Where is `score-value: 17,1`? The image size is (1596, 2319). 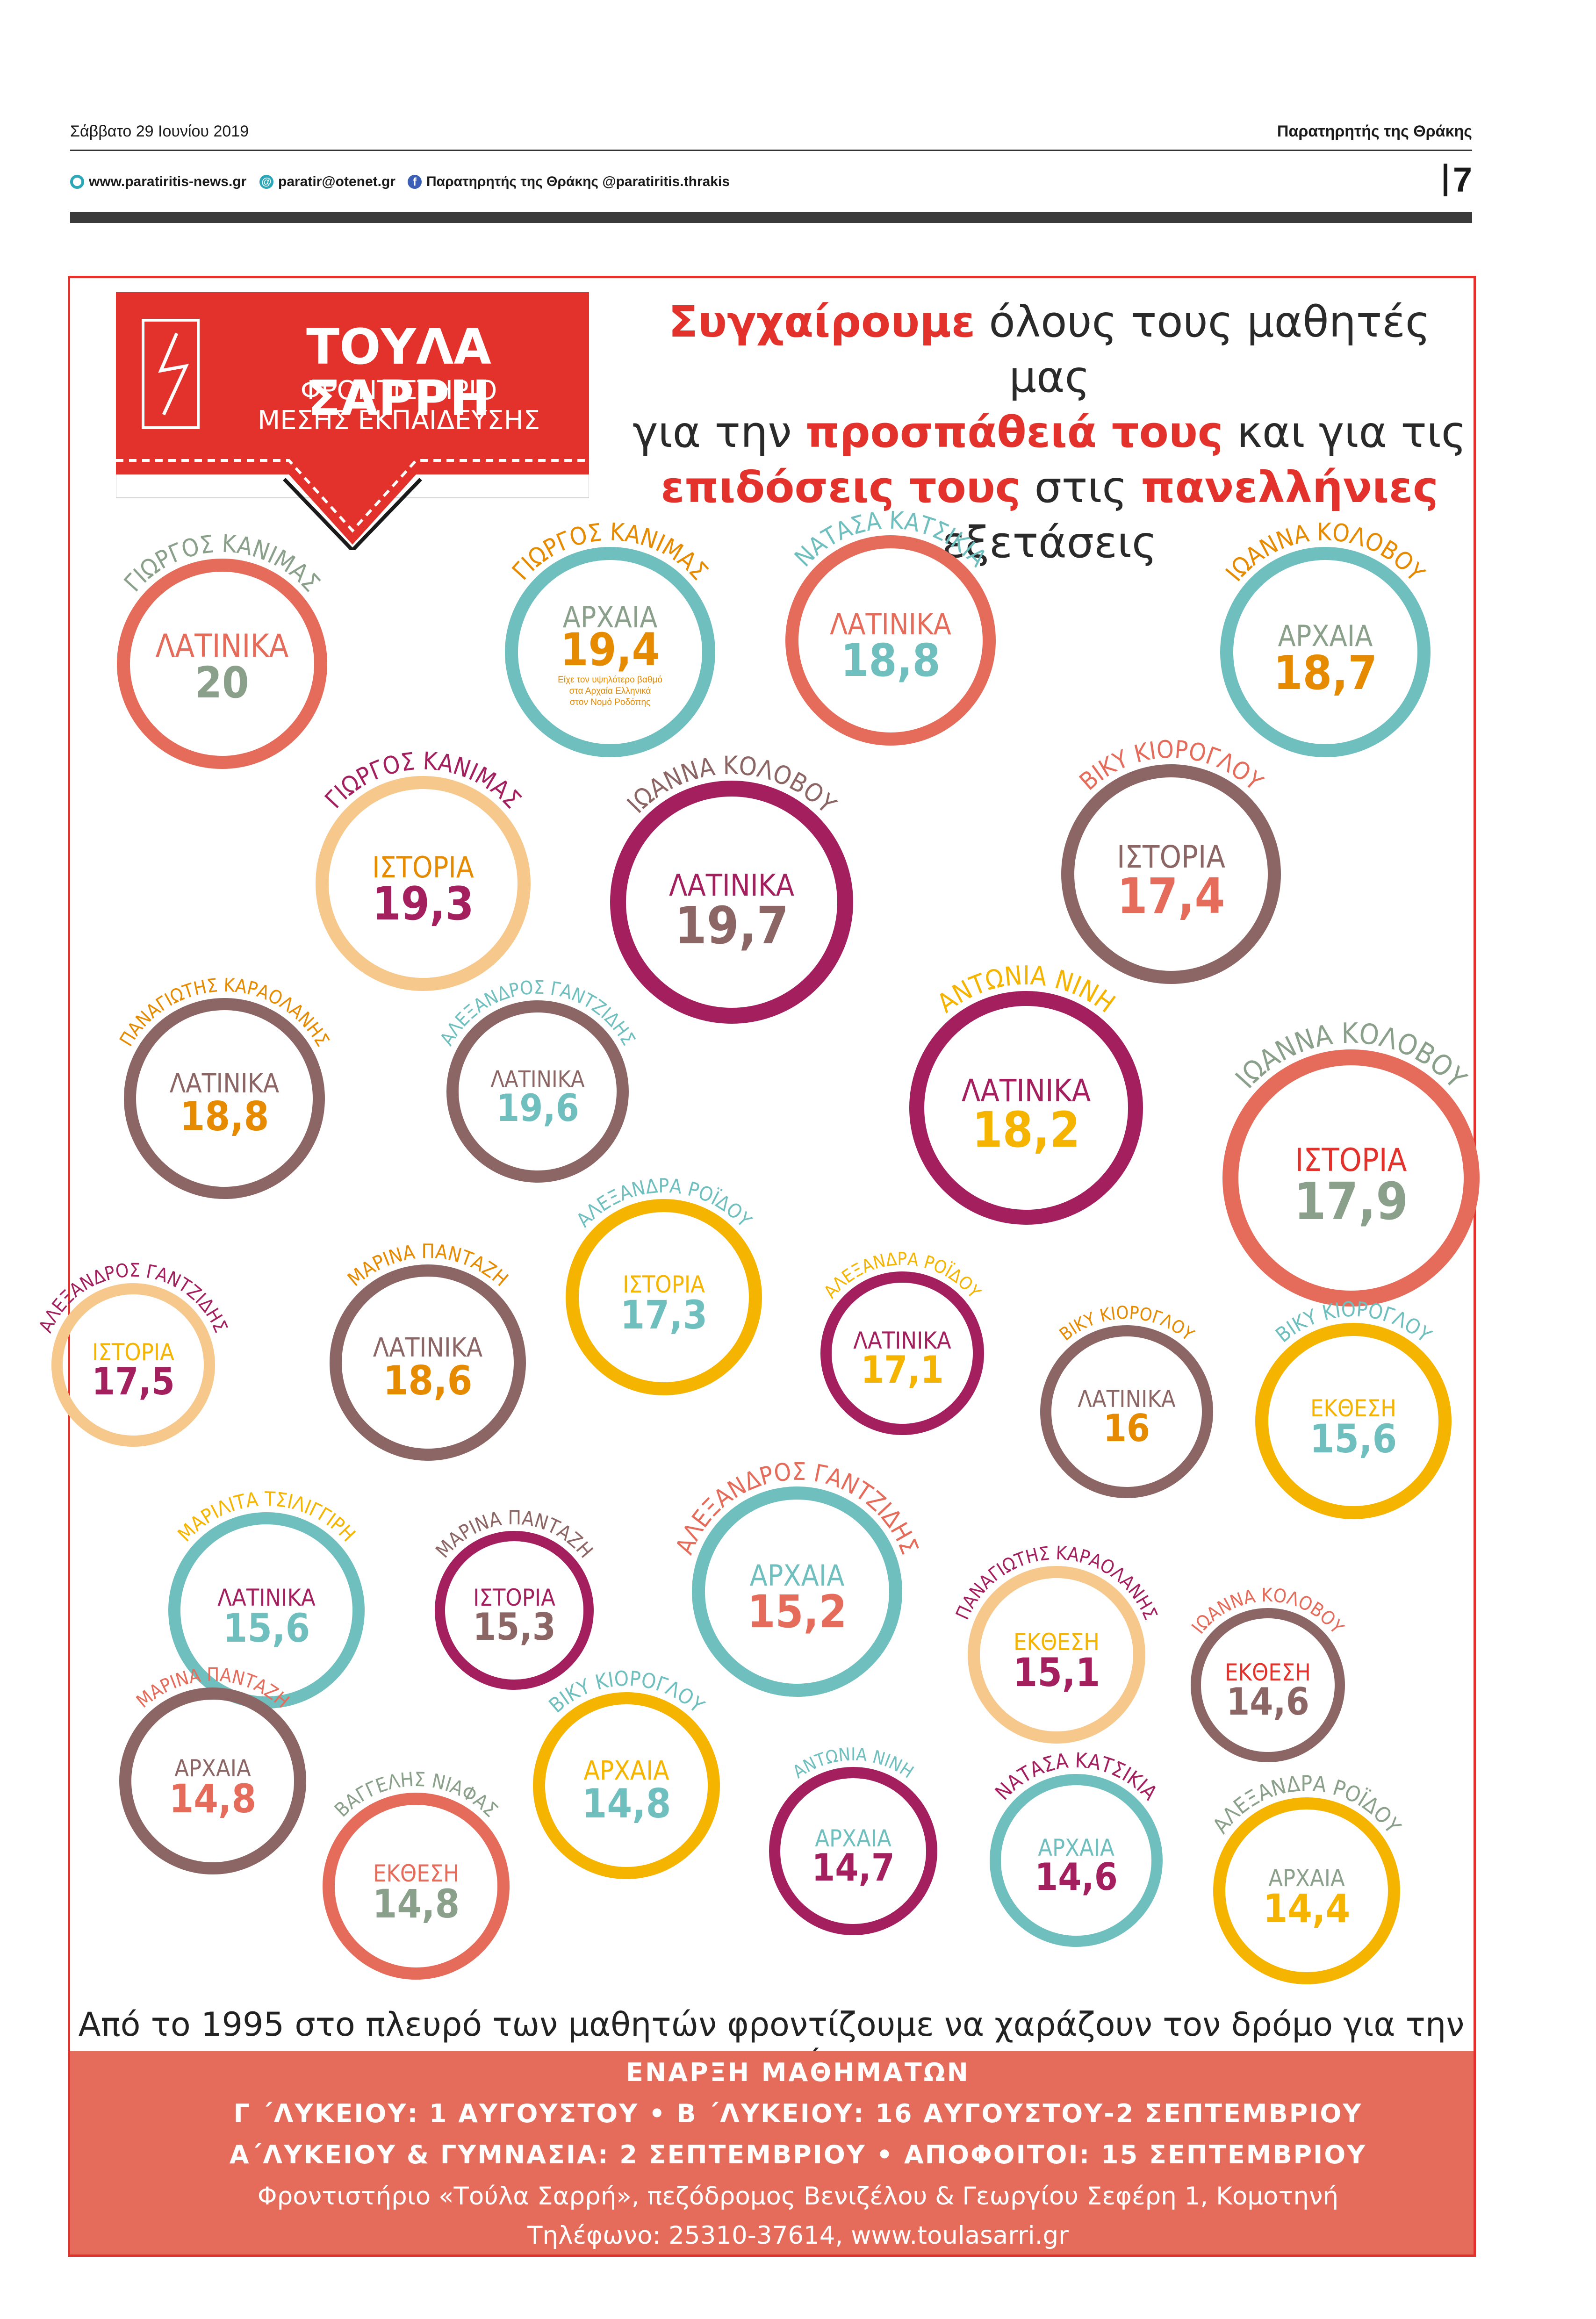 score-value: 17,1 is located at coordinates (902, 1370).